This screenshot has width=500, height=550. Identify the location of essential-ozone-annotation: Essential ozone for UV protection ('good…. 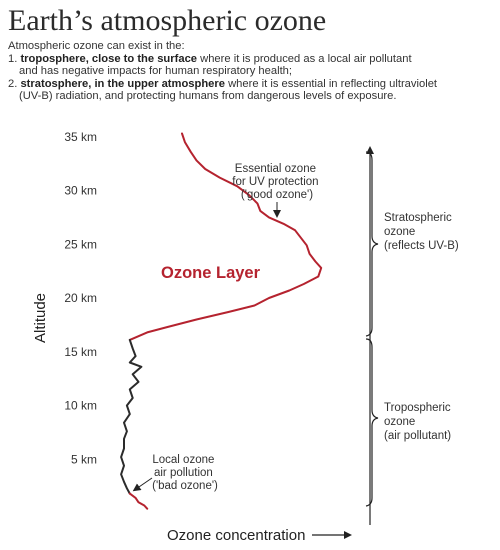
(277, 182).